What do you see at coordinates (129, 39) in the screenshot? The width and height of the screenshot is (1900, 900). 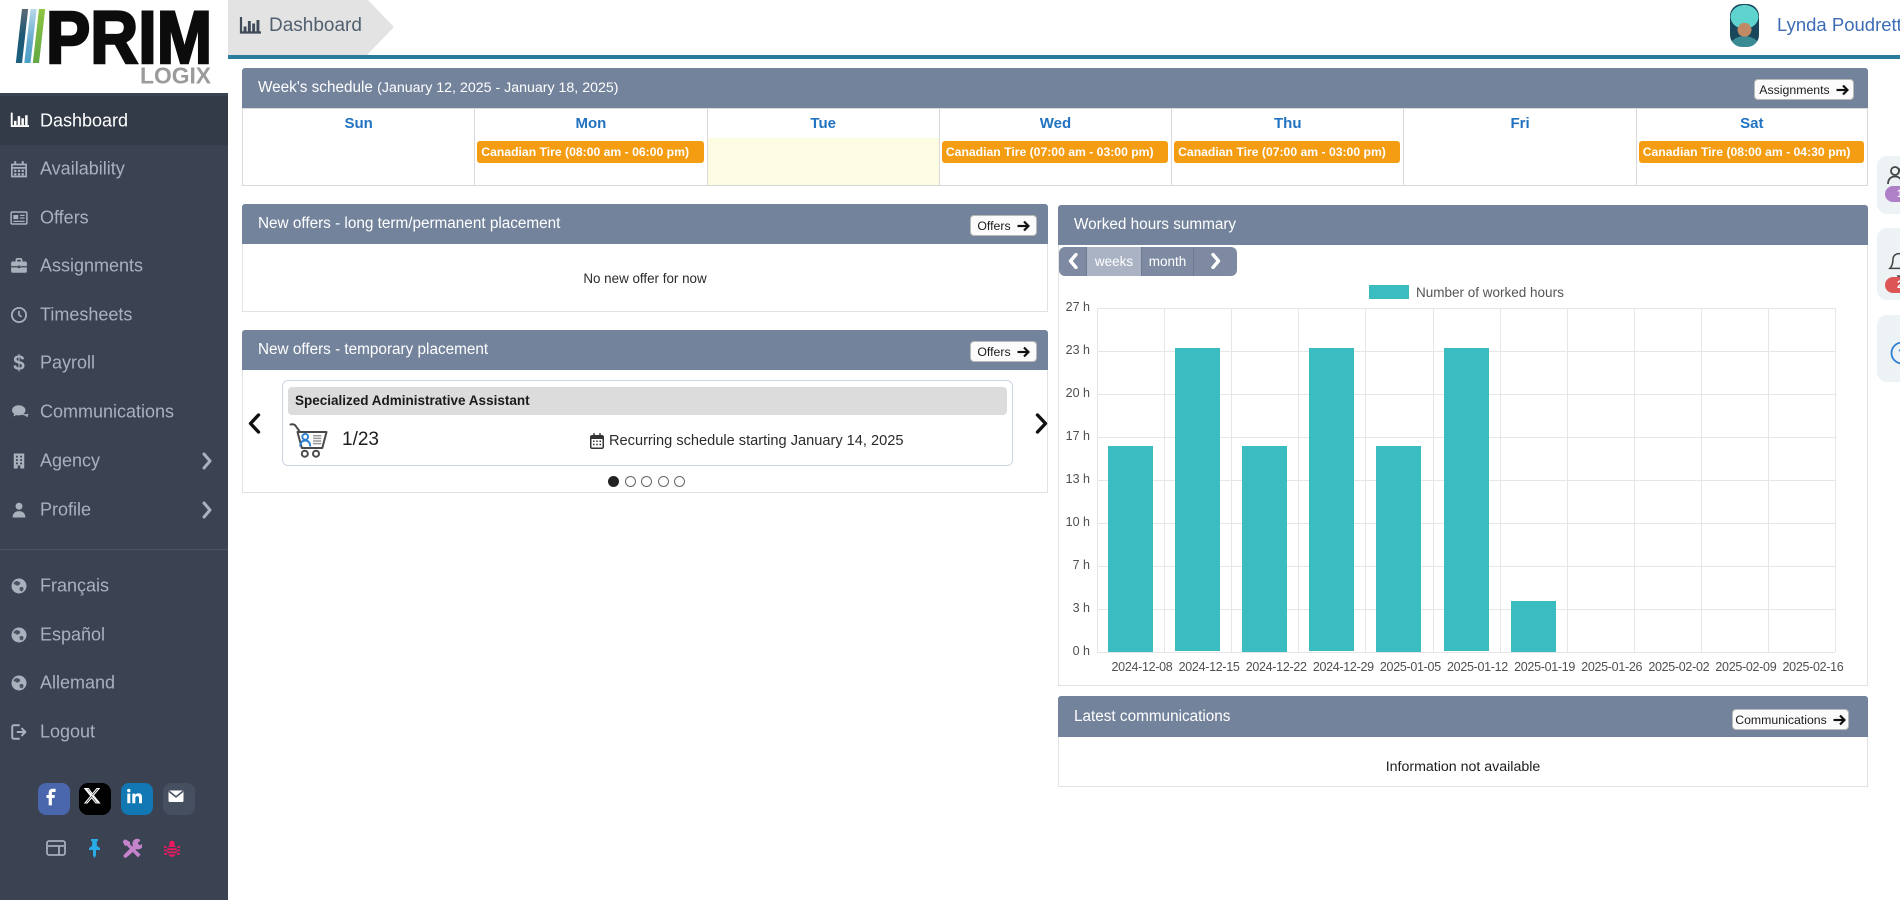 I see `svg-text: PRIM` at bounding box center [129, 39].